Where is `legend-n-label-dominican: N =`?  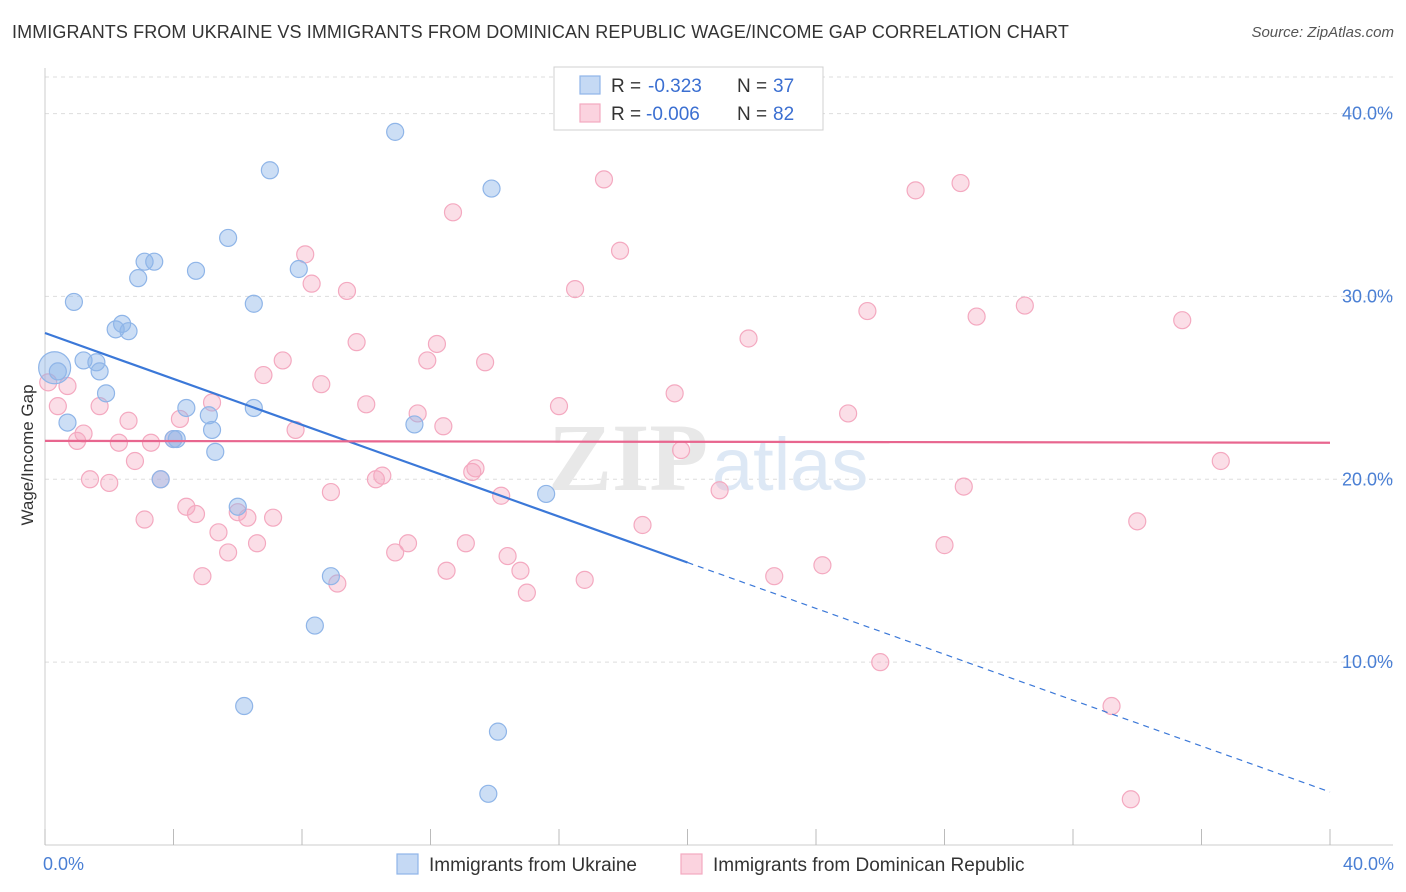 legend-n-label-dominican: N = is located at coordinates (752, 114).